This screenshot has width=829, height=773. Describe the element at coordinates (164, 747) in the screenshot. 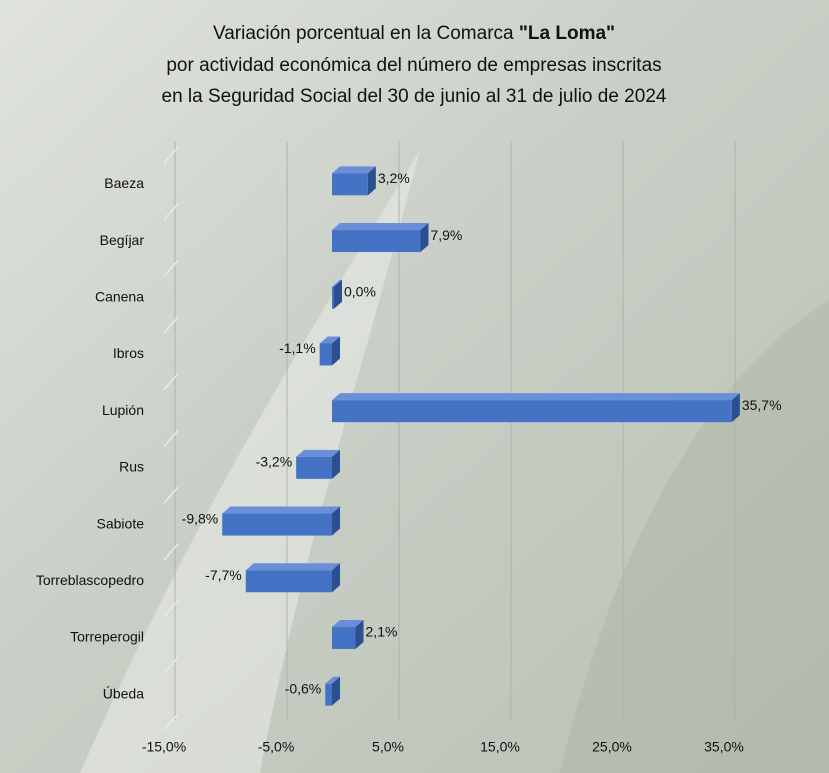

I see `x-tick-label: -15,0%` at that location.